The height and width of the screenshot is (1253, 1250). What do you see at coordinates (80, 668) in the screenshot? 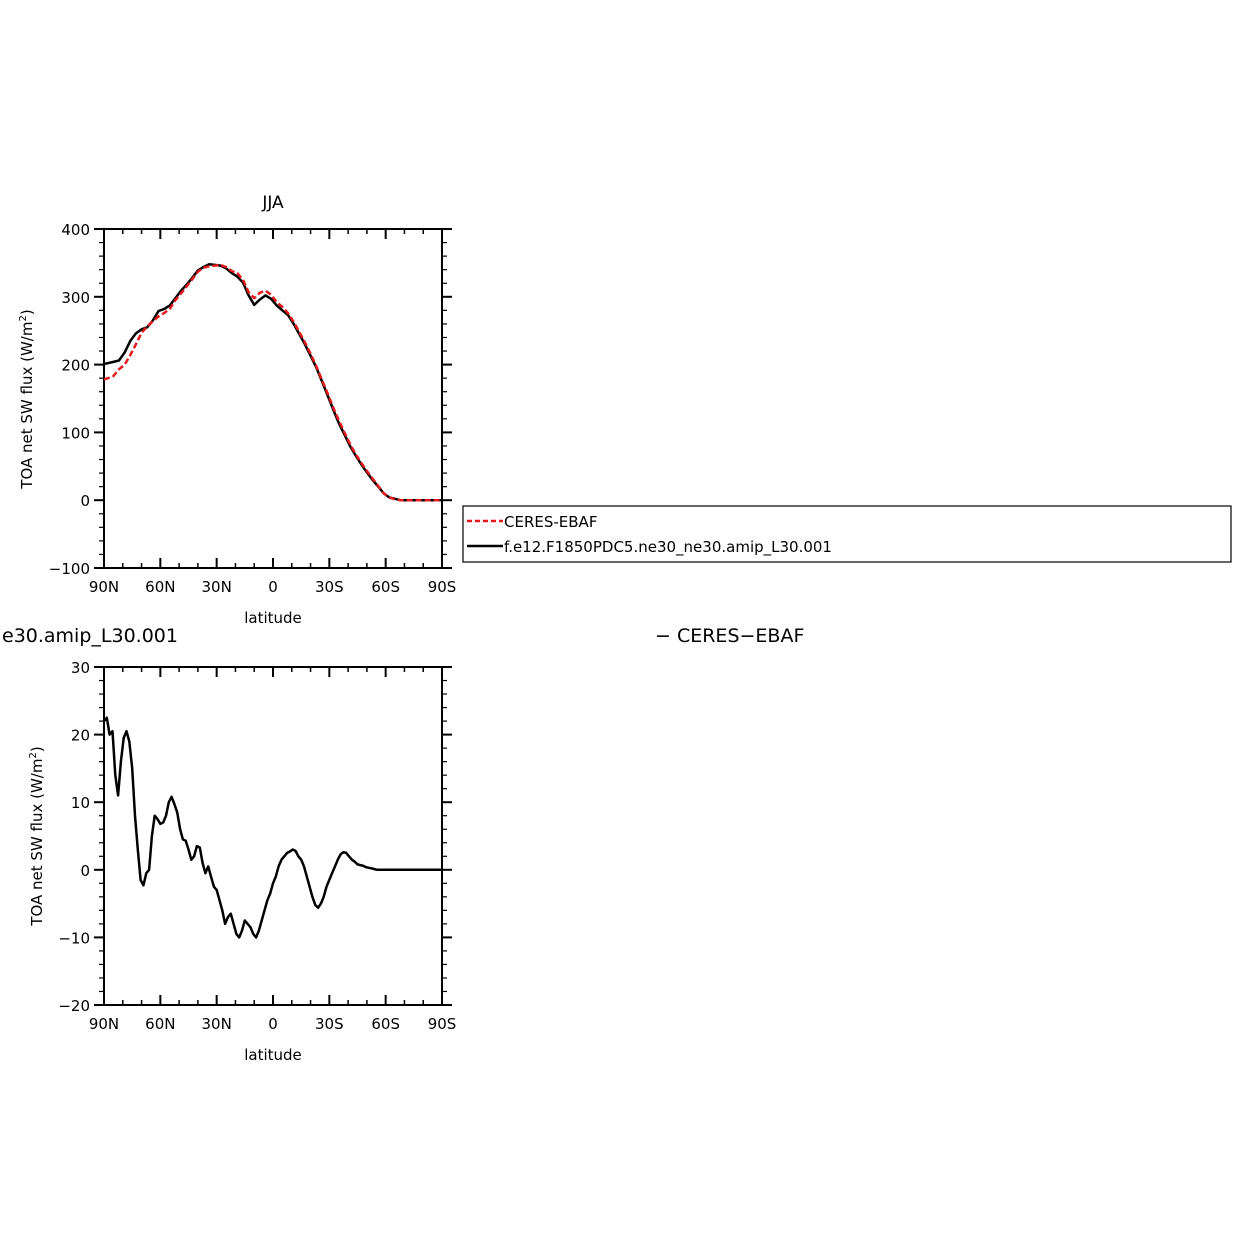
I see `y-tick-label: 30` at bounding box center [80, 668].